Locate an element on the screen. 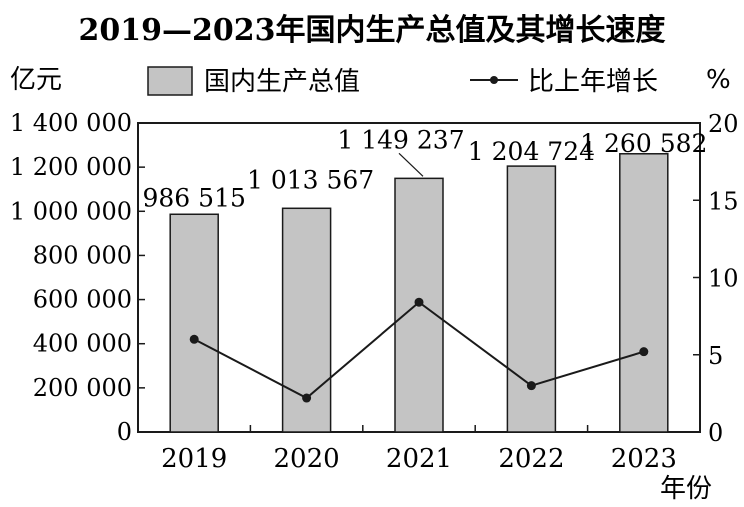  gdp-data-label: 986 515 is located at coordinates (194, 197).